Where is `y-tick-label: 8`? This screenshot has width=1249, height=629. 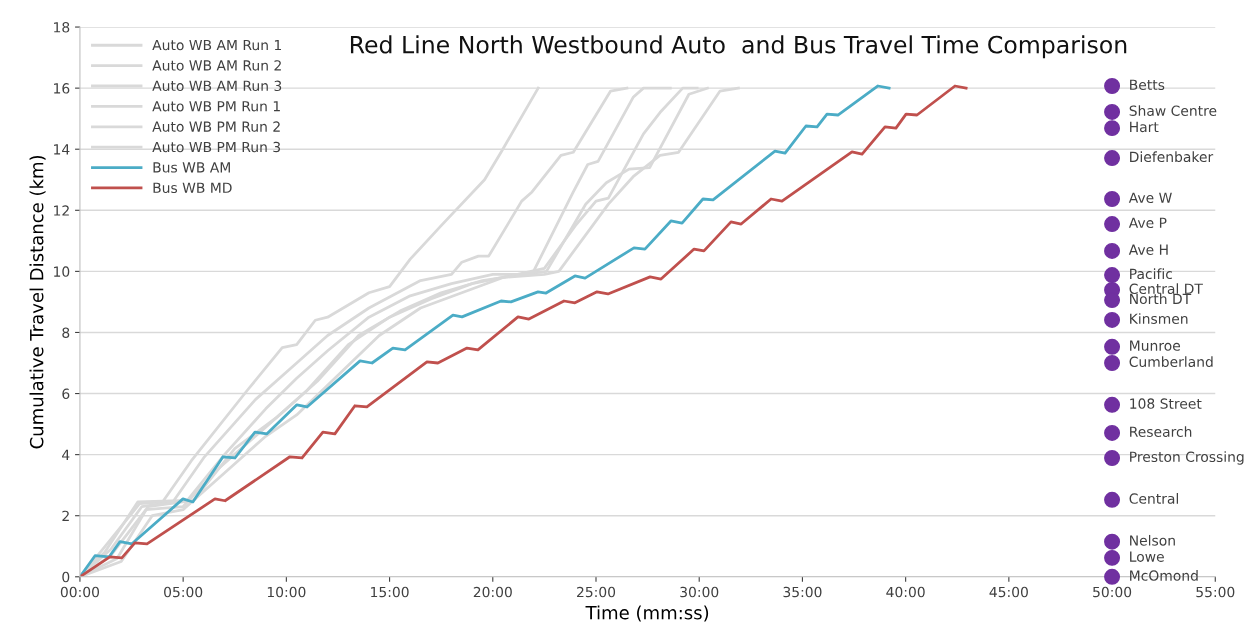
y-tick-label: 8 is located at coordinates (66, 332).